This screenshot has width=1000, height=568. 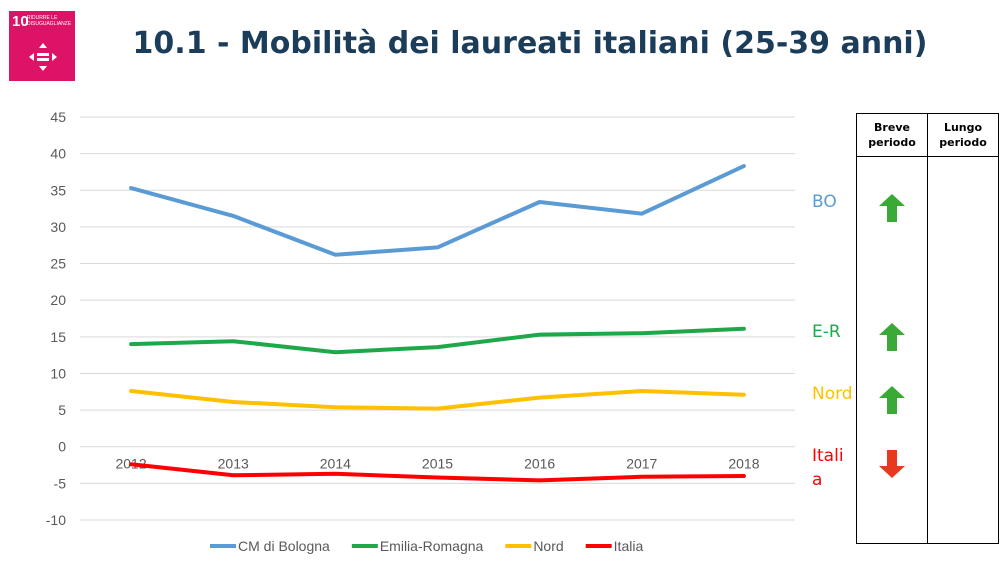 What do you see at coordinates (58, 154) in the screenshot?
I see `y-tick-label: 40` at bounding box center [58, 154].